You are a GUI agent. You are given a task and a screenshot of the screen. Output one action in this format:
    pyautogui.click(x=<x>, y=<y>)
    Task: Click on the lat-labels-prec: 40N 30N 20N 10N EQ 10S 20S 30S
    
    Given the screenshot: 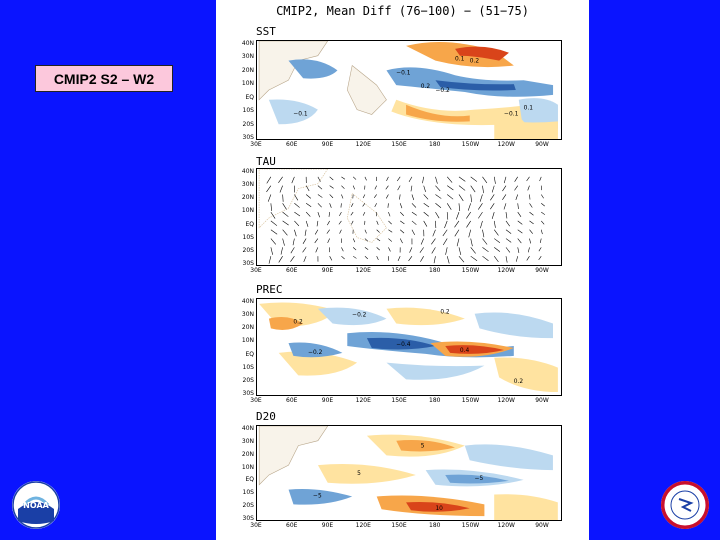 What is the action you would take?
    pyautogui.click(x=242, y=347)
    